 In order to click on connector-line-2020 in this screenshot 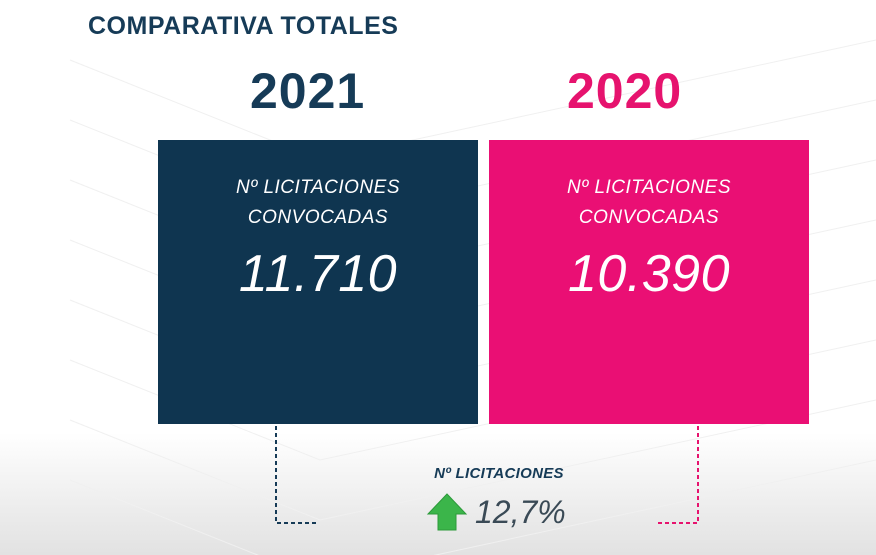, I will do `click(678, 475)`.